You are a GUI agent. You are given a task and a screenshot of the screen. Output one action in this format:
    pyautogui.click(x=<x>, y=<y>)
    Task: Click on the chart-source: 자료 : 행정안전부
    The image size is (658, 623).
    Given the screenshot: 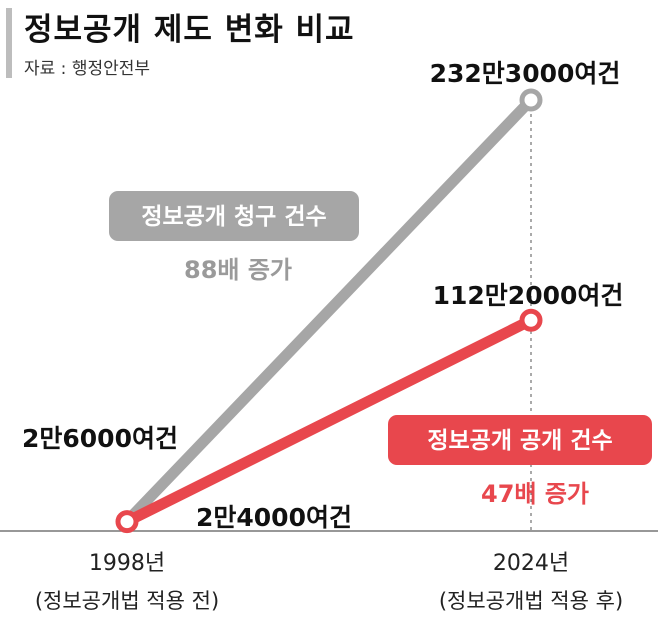 What is the action you would take?
    pyautogui.click(x=87, y=69)
    